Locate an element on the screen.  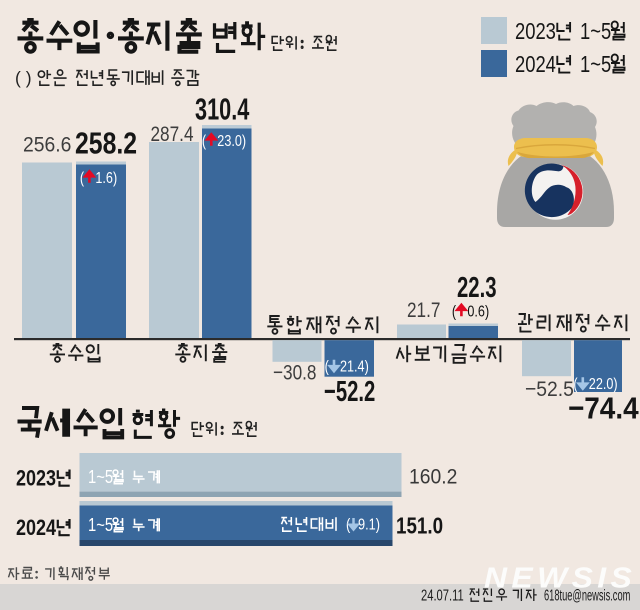
svg-text: 21.4) is located at coordinates (354, 367).